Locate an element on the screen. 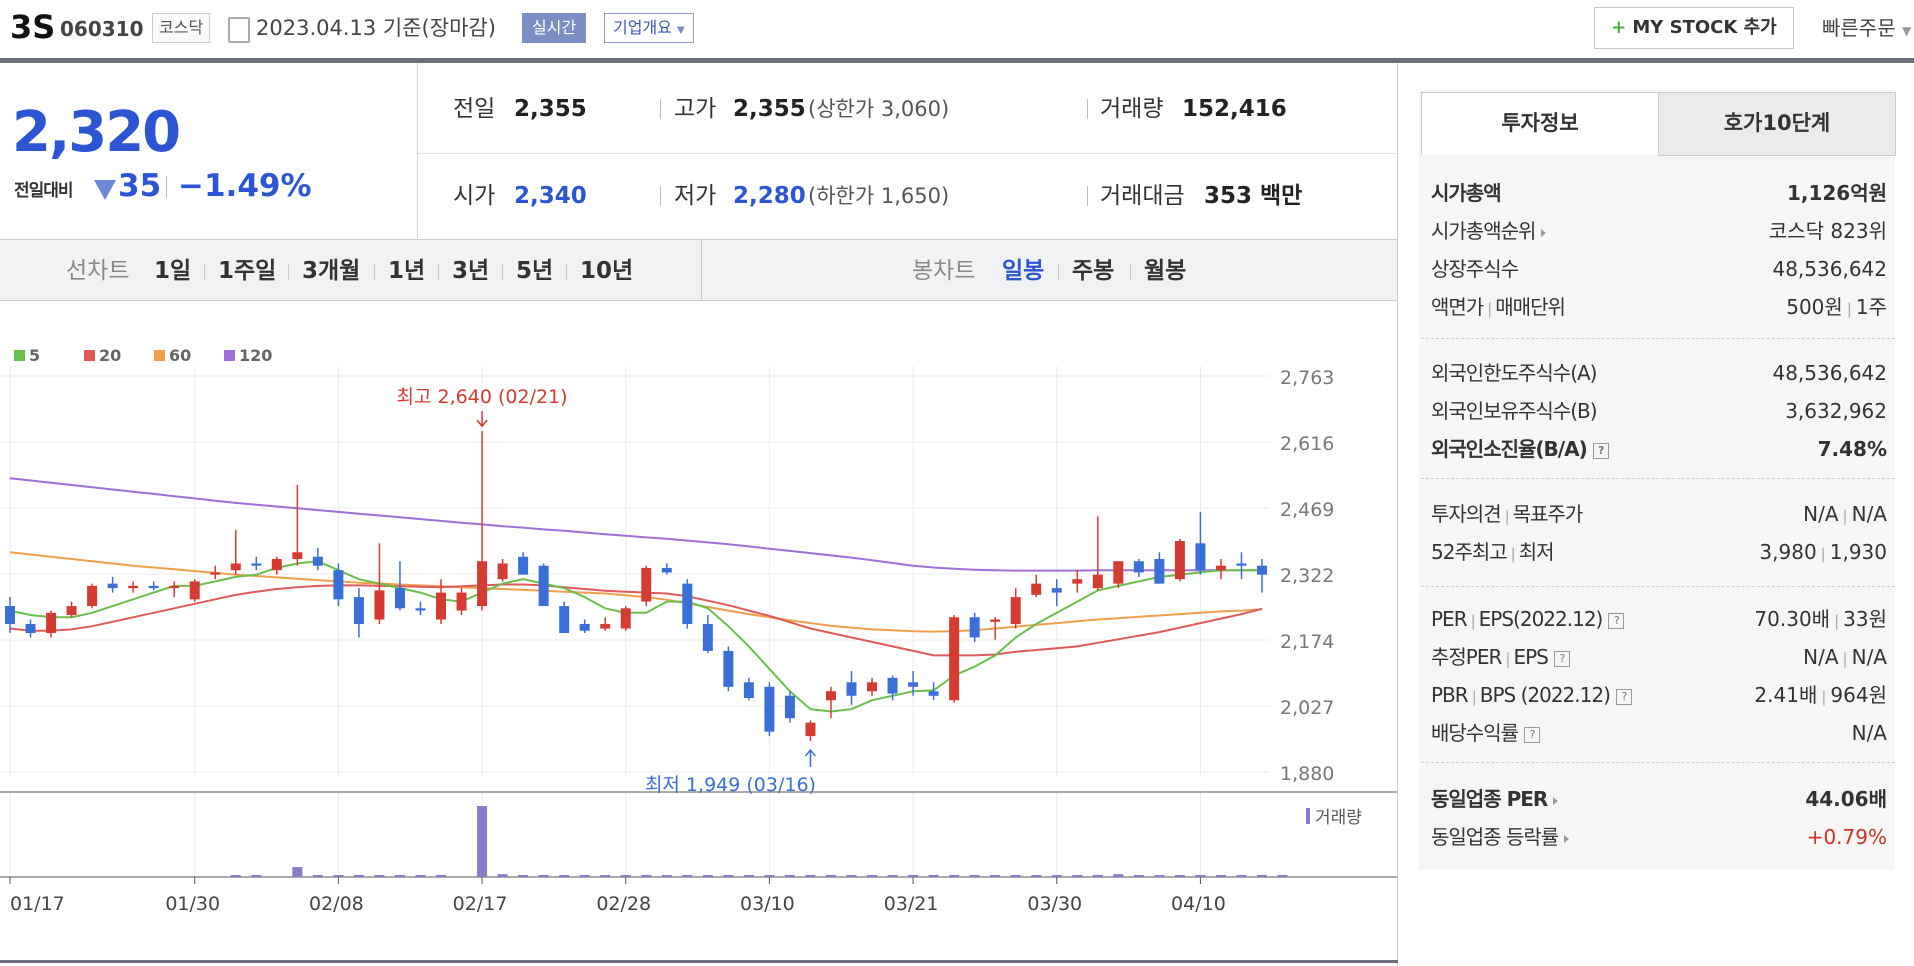 Image resolution: width=1914 pixels, height=966 pixels. company-info-dropdown: 기업개요 ▼ is located at coordinates (649, 28).